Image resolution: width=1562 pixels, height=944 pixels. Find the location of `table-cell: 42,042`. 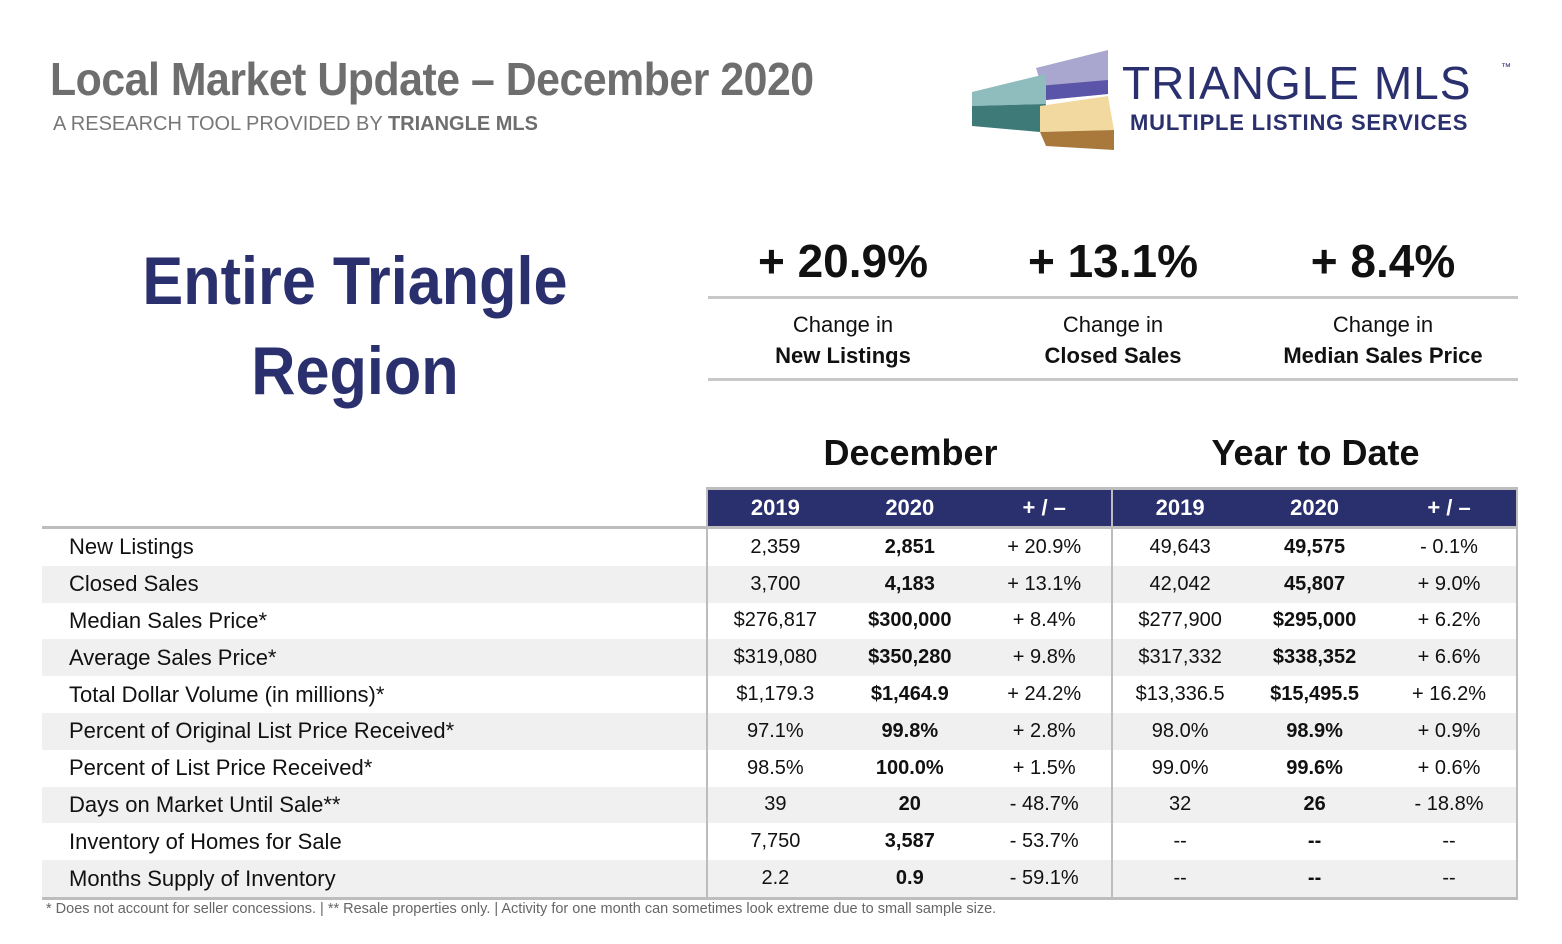

table-cell: 42,042 is located at coordinates (1180, 584).